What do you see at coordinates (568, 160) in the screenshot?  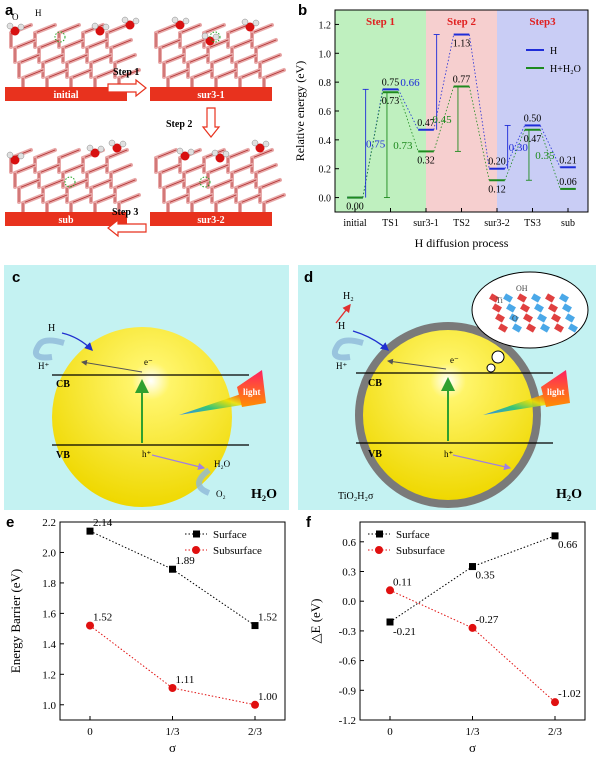 I see `energy-value-label: 0.21` at bounding box center [568, 160].